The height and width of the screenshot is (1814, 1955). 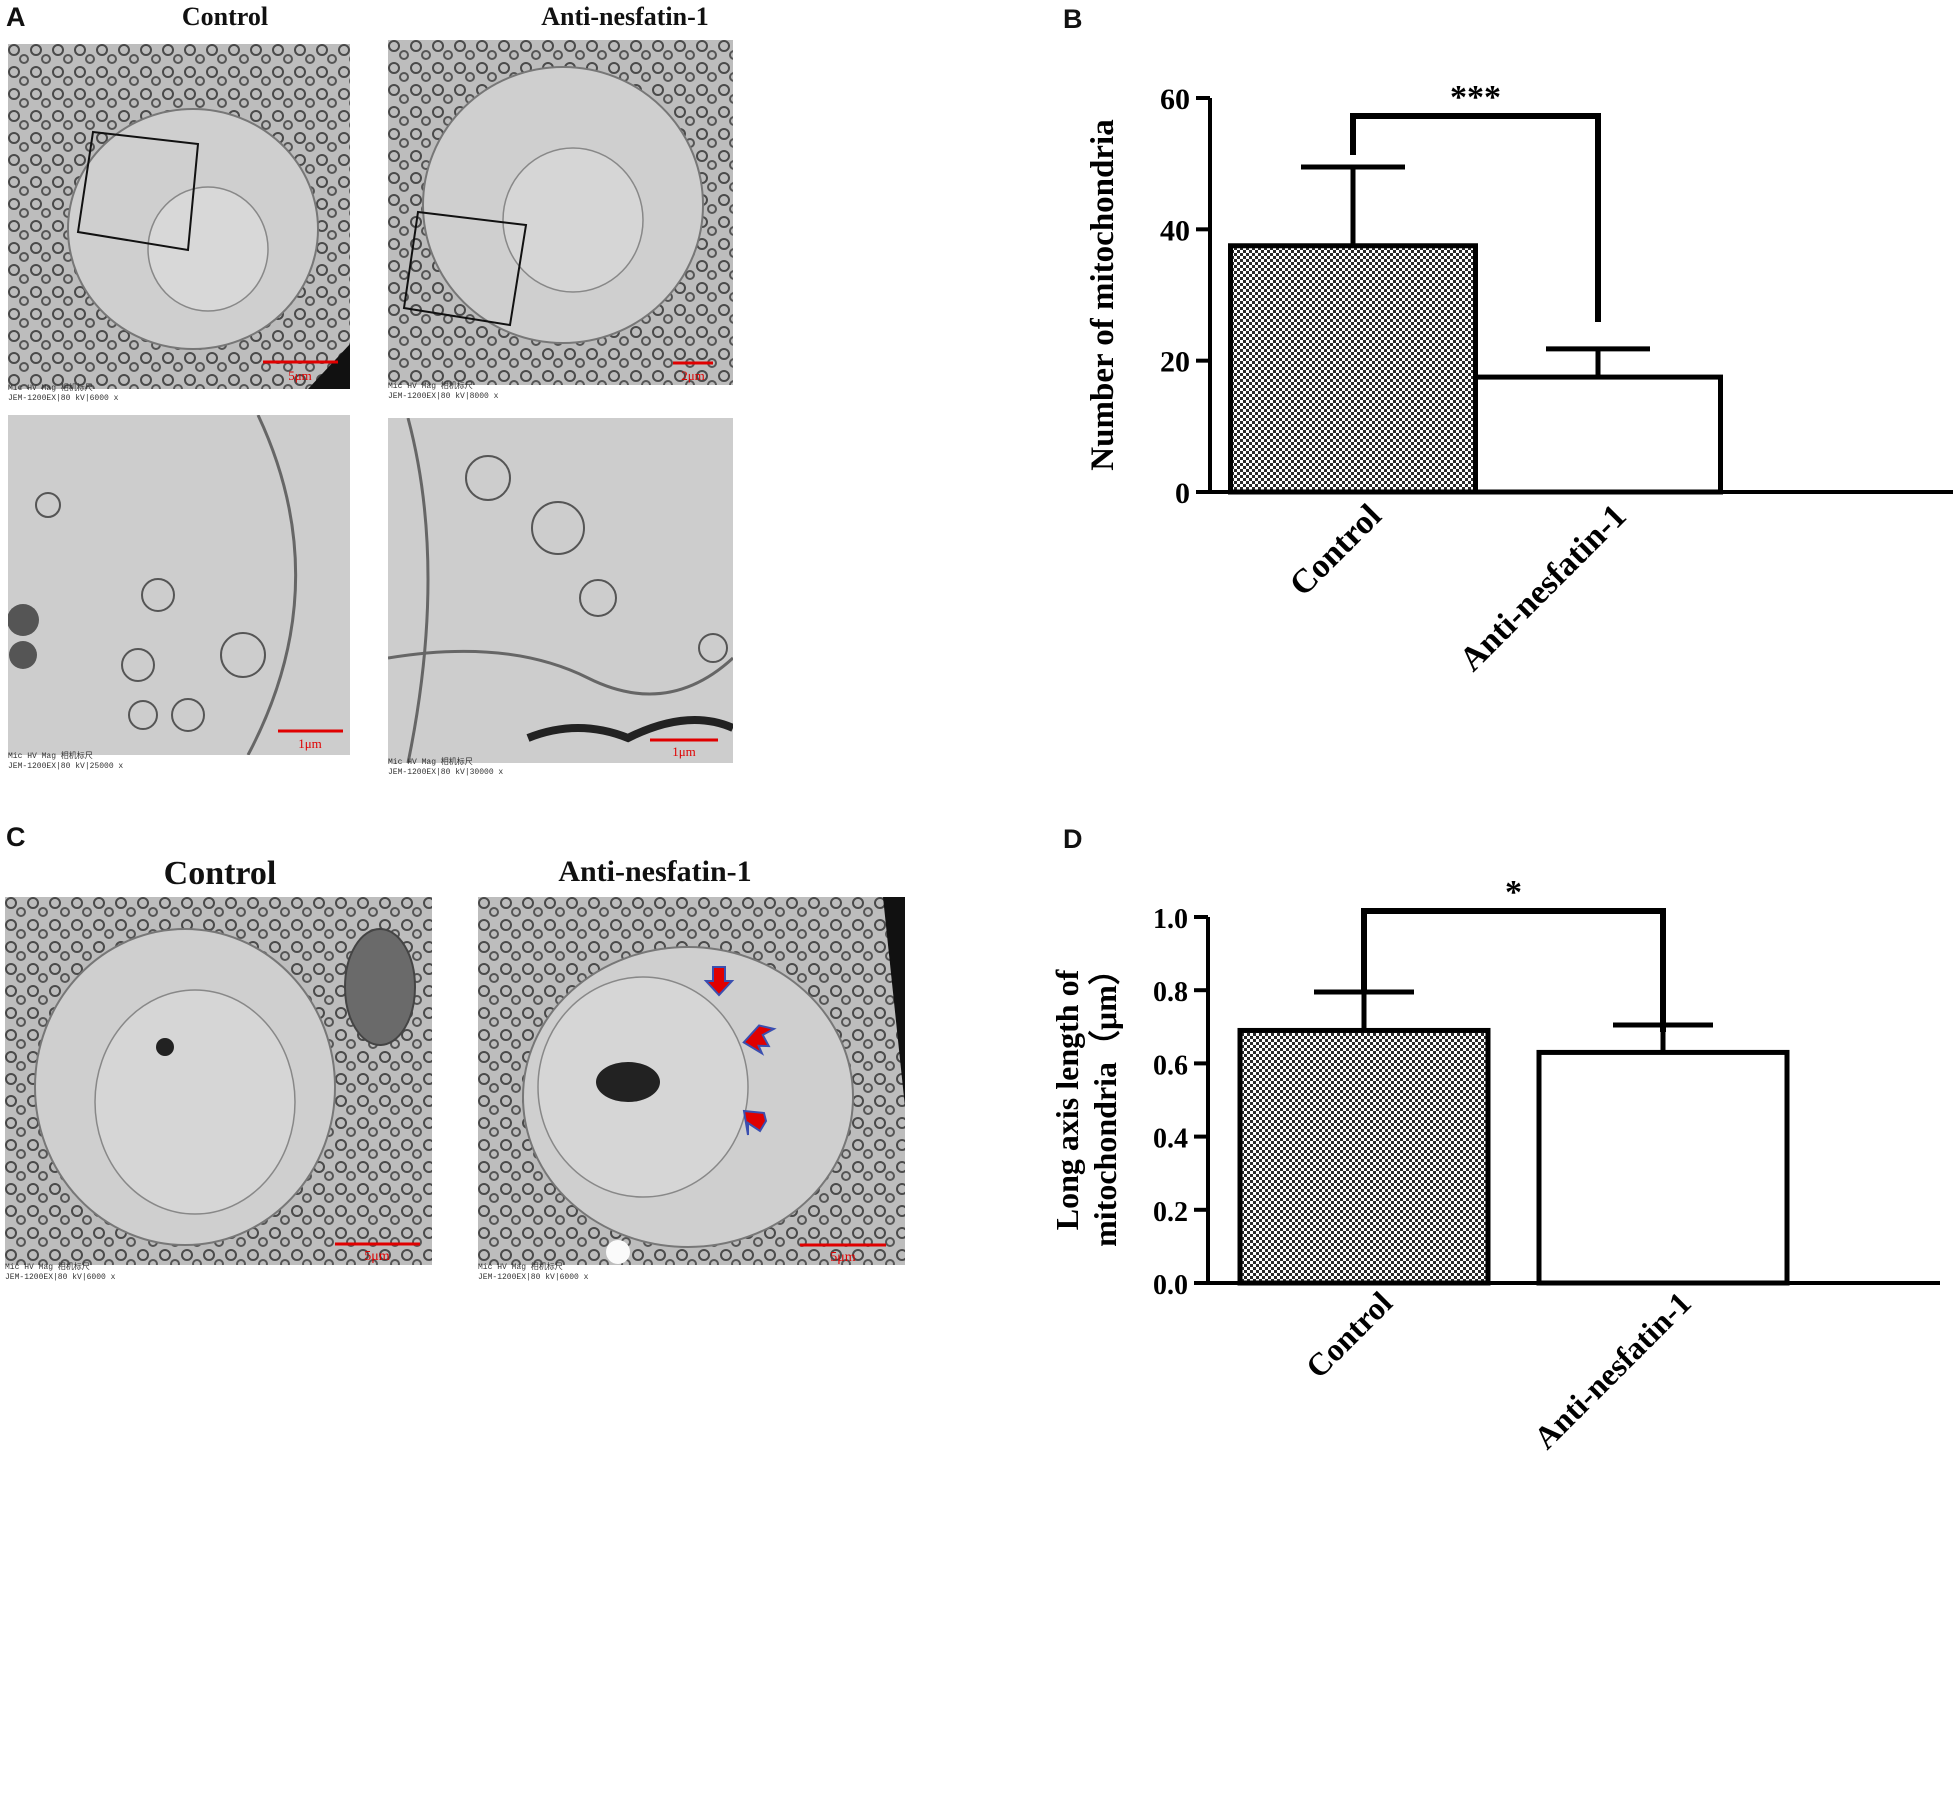 I want to click on scale-label-a2: 2μm, so click(x=693, y=375).